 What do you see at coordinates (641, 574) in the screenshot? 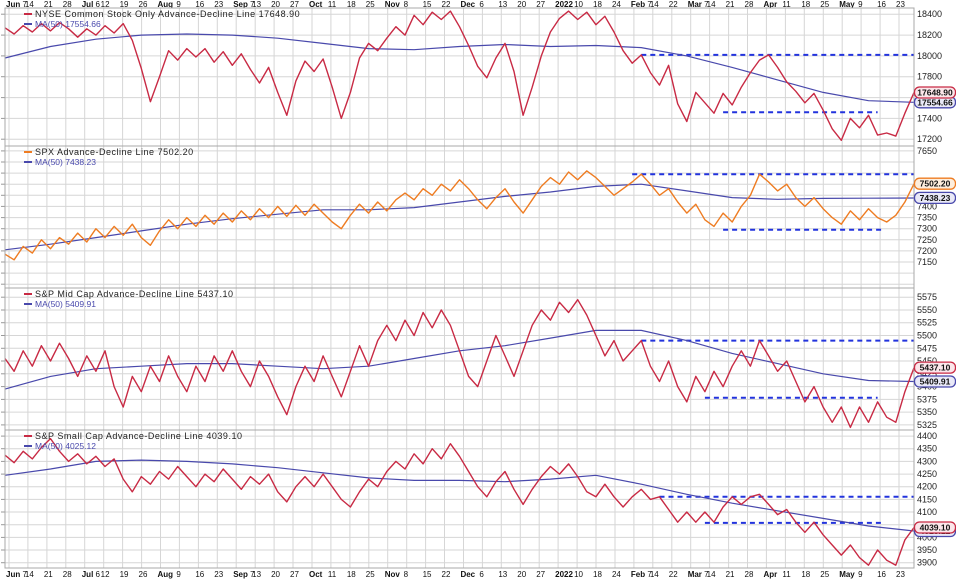
I see `x-tick-label: Feb 7` at bounding box center [641, 574].